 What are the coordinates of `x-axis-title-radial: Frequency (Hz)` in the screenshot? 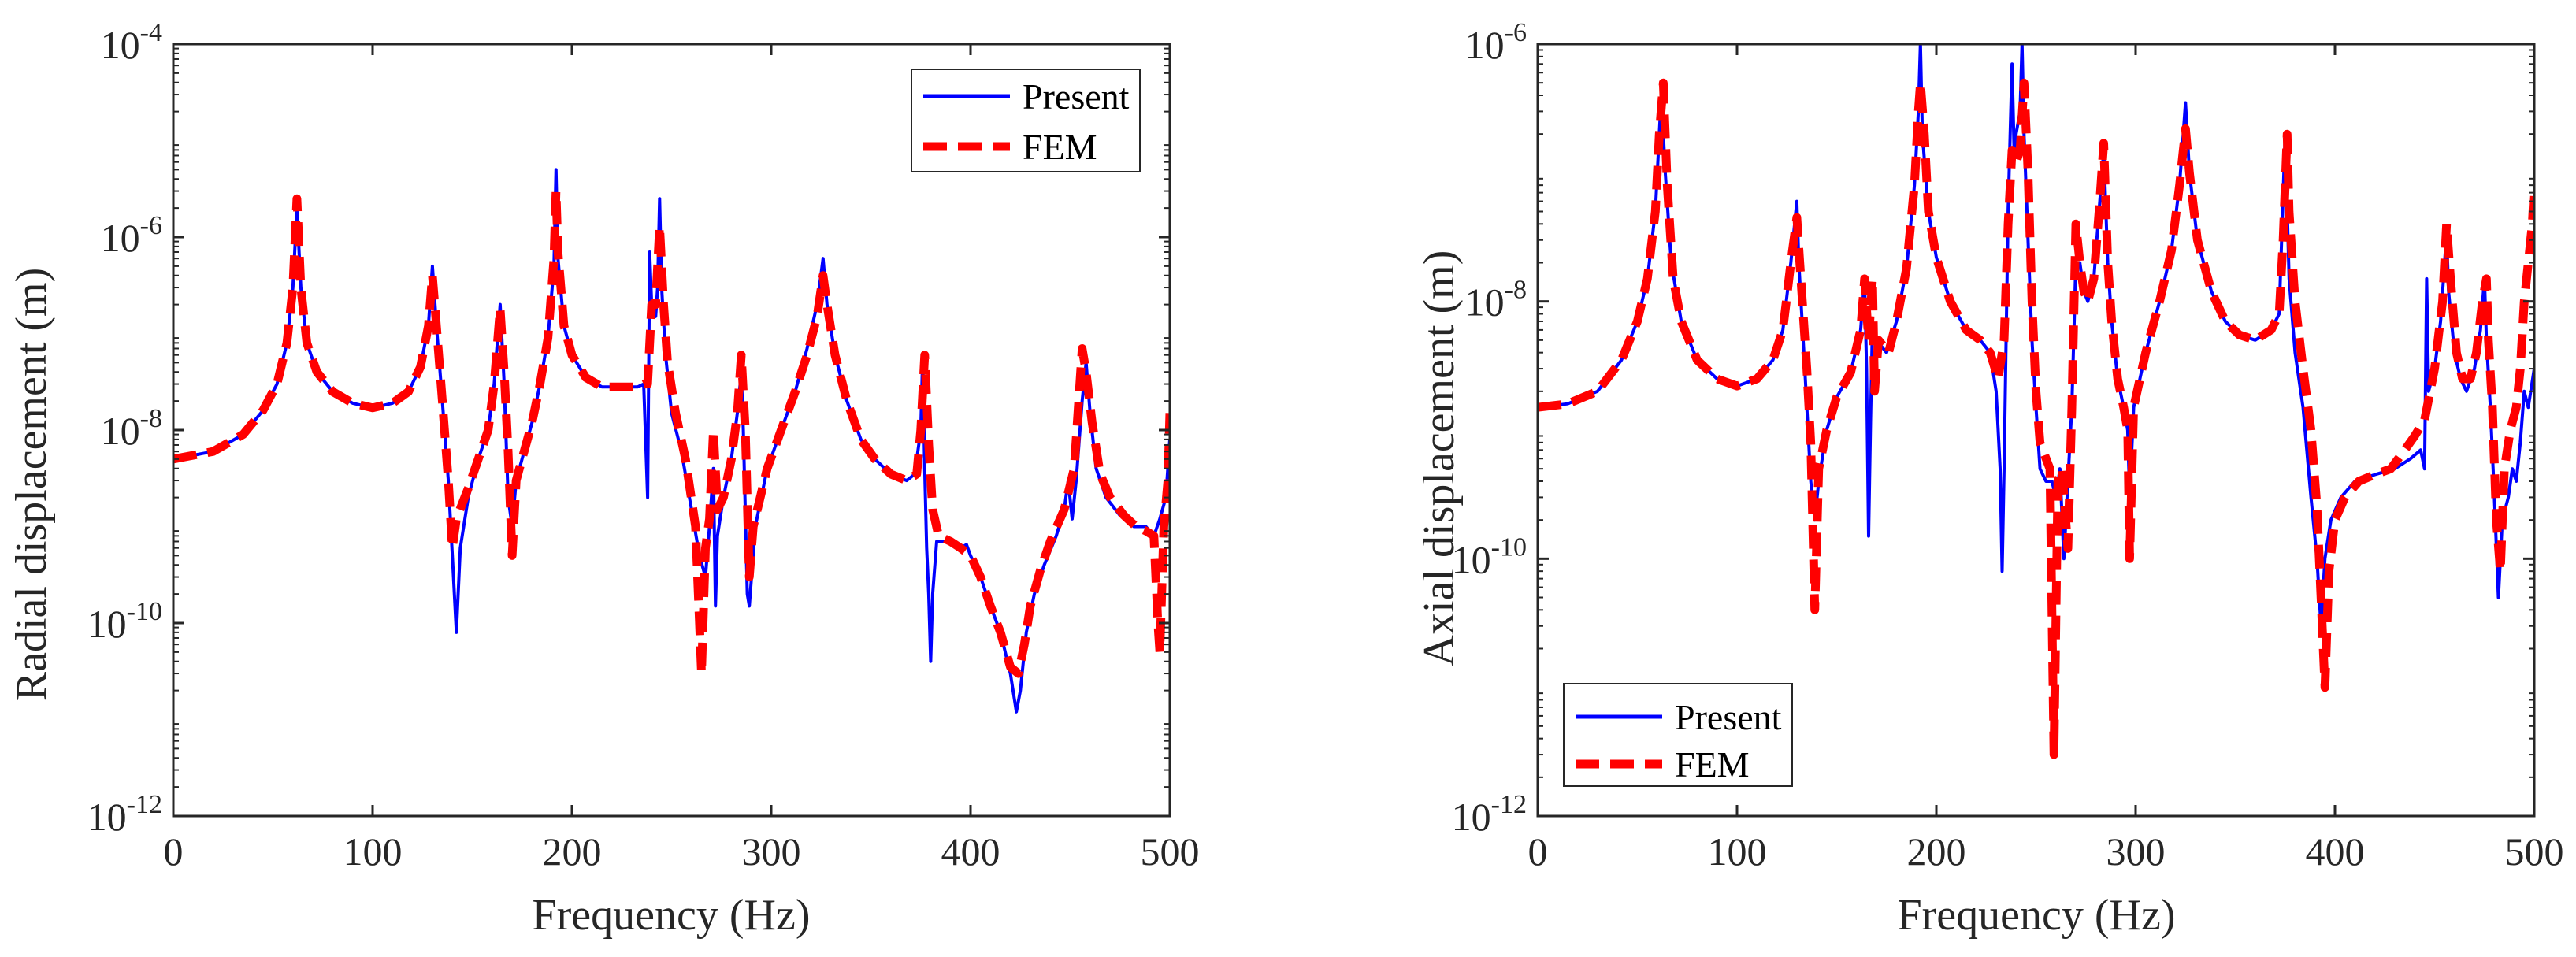 It's located at (672, 915).